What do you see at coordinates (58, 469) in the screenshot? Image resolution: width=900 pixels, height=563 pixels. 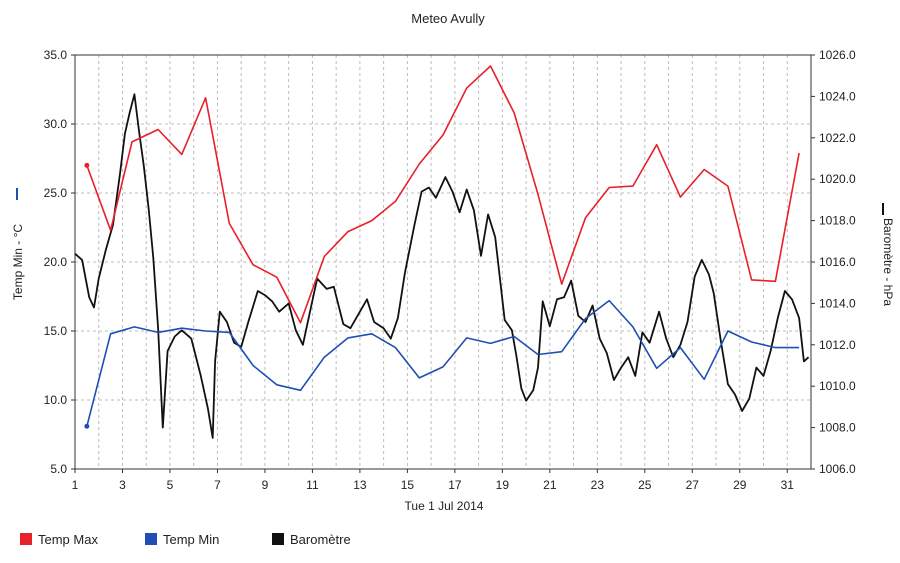 I see `y-left-tick-label: 5.0` at bounding box center [58, 469].